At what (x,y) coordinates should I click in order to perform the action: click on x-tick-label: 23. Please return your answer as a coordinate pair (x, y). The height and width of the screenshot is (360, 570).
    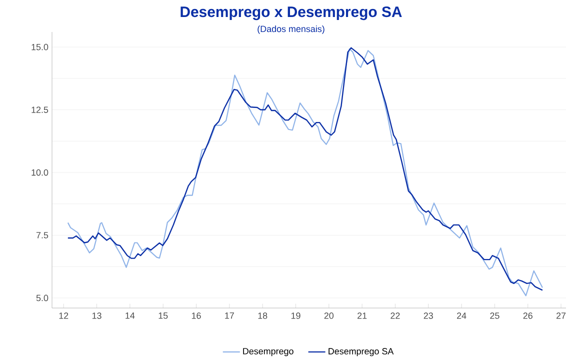
    Looking at the image, I should click on (428, 315).